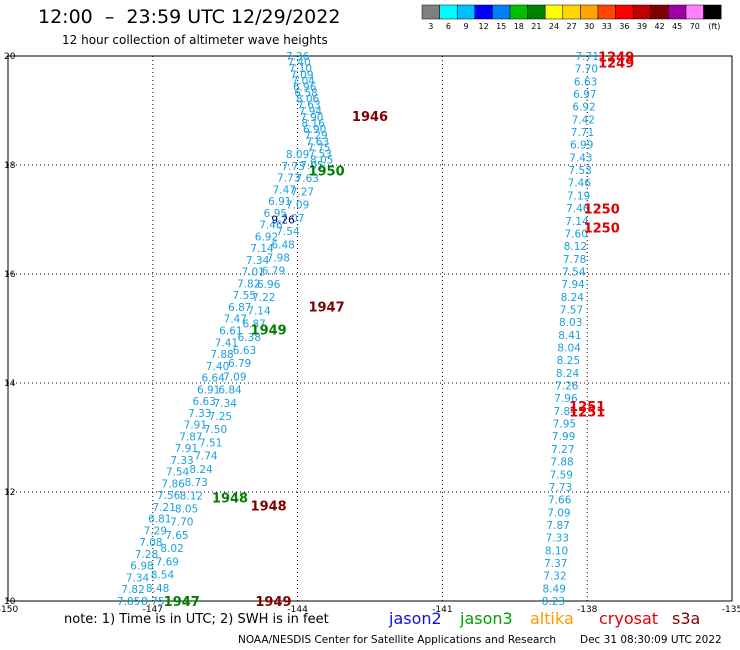 The image size is (740, 650). What do you see at coordinates (230, 332) in the screenshot?
I see `wave-height-value: 6.61` at bounding box center [230, 332].